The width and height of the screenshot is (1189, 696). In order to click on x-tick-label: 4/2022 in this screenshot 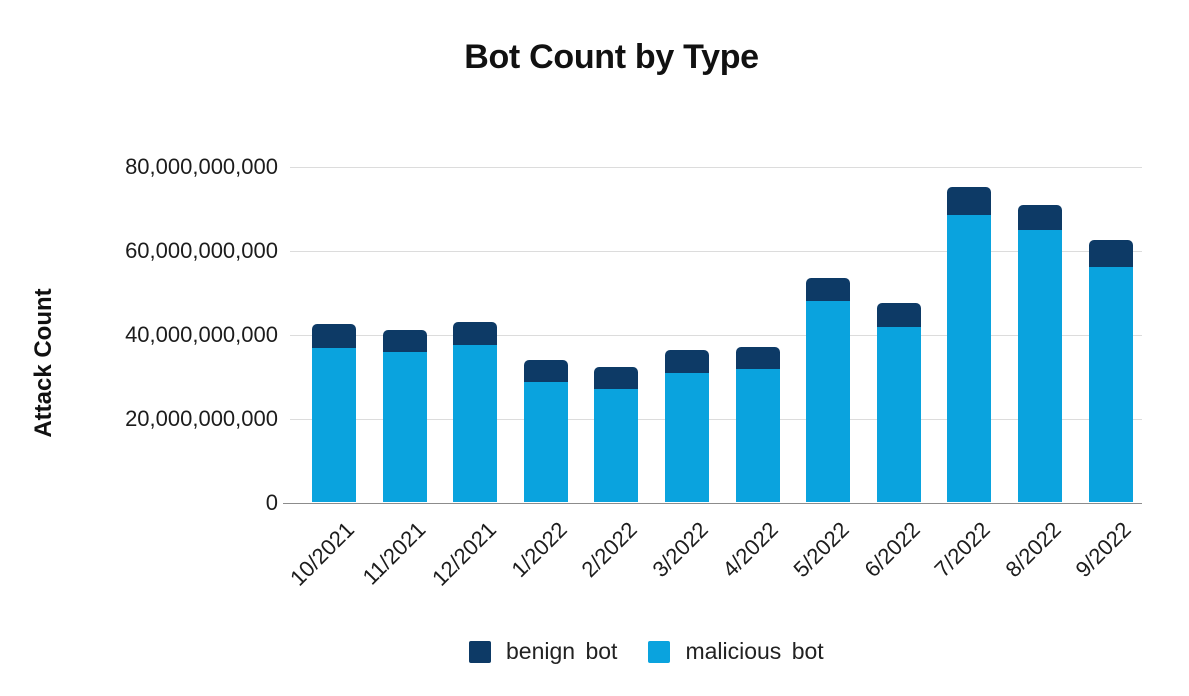, I will do `click(750, 549)`.